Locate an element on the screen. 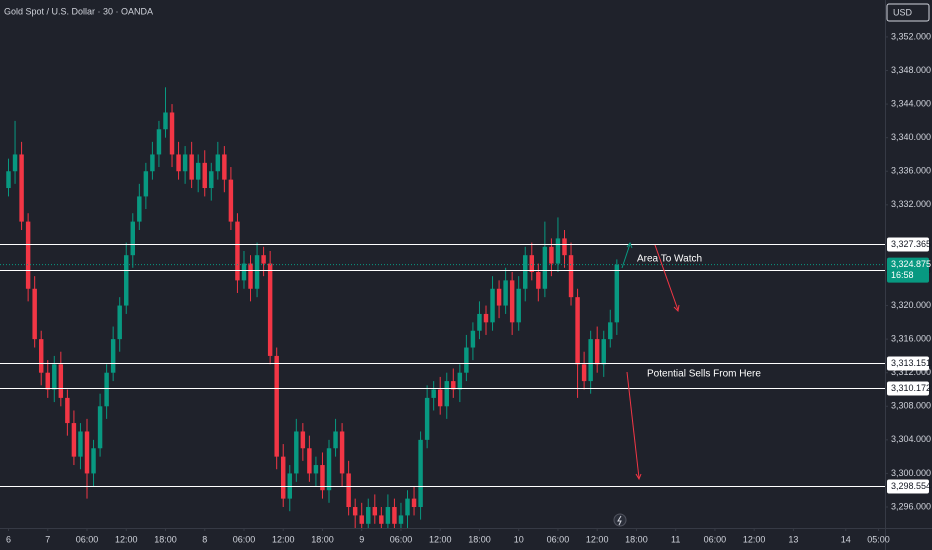 This screenshot has width=932, height=550. y-tick-label: 3,344.000 is located at coordinates (911, 103).